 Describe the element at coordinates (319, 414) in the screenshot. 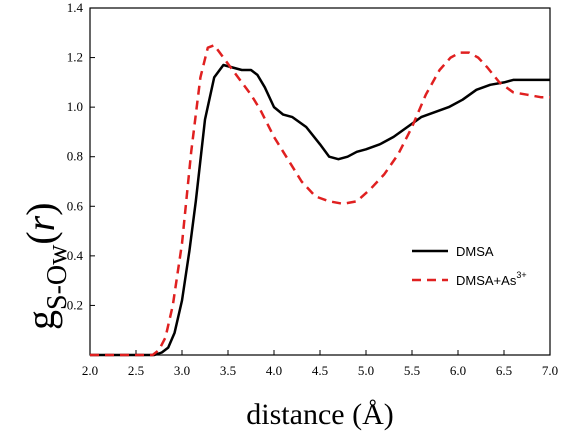

I see `x-axis-title: distance (Å)` at that location.